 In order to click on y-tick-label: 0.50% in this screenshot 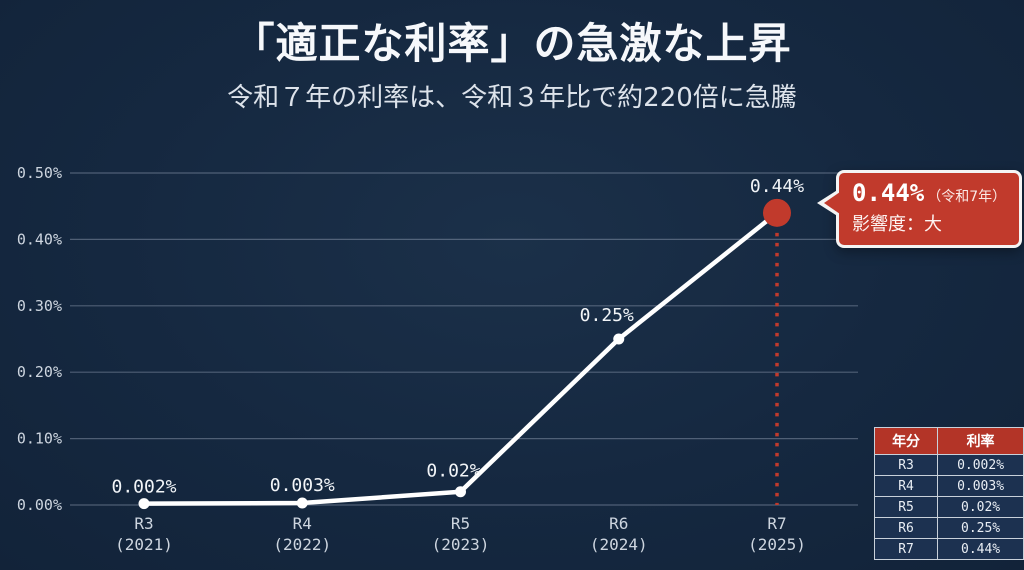, I will do `click(39, 173)`.